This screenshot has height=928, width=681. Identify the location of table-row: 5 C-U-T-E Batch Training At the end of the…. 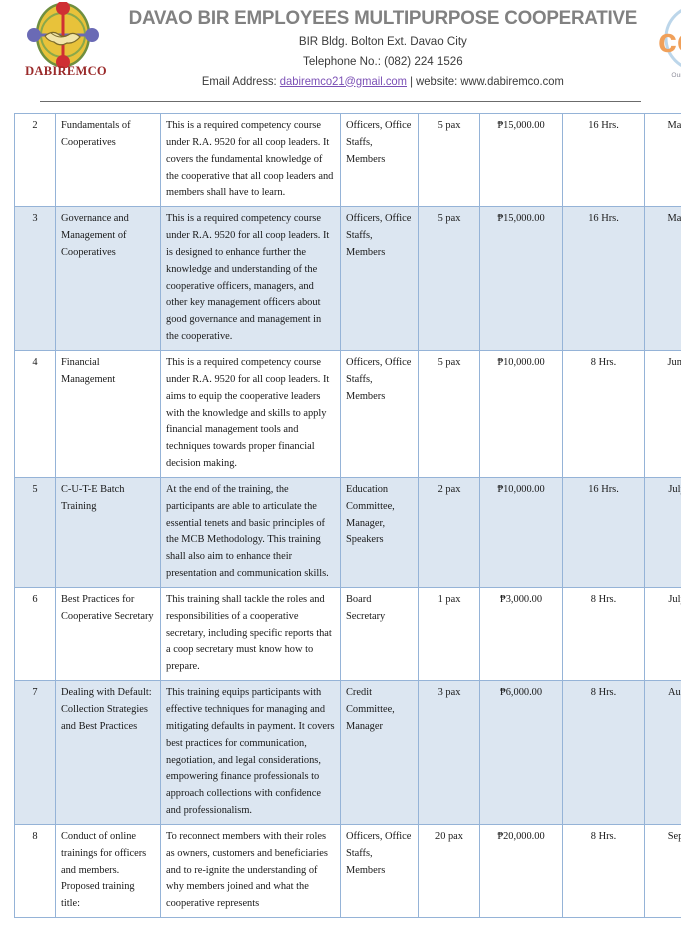
(347, 532).